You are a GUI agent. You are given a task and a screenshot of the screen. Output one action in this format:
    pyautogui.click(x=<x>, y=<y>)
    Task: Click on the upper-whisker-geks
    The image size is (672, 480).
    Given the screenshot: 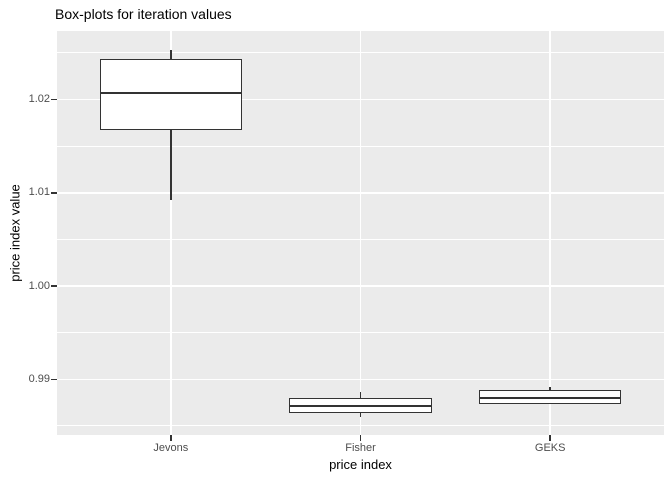 What is the action you would take?
    pyautogui.click(x=550, y=388)
    